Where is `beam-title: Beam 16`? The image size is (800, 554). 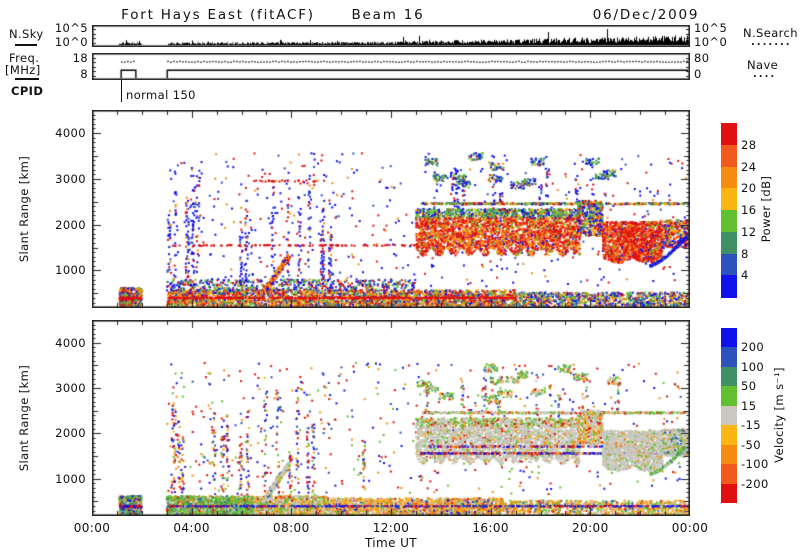
beam-title: Beam 16 is located at coordinates (388, 15).